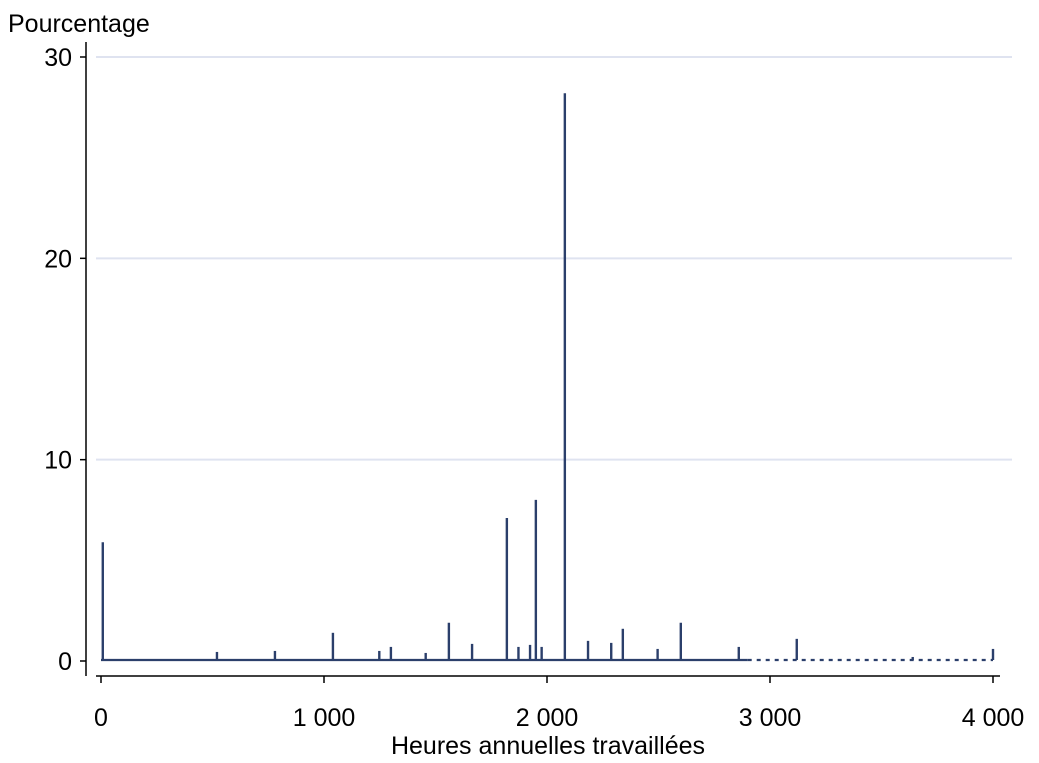 This screenshot has height=763, width=1039. What do you see at coordinates (58, 461) in the screenshot?
I see `y-tick-label: 10` at bounding box center [58, 461].